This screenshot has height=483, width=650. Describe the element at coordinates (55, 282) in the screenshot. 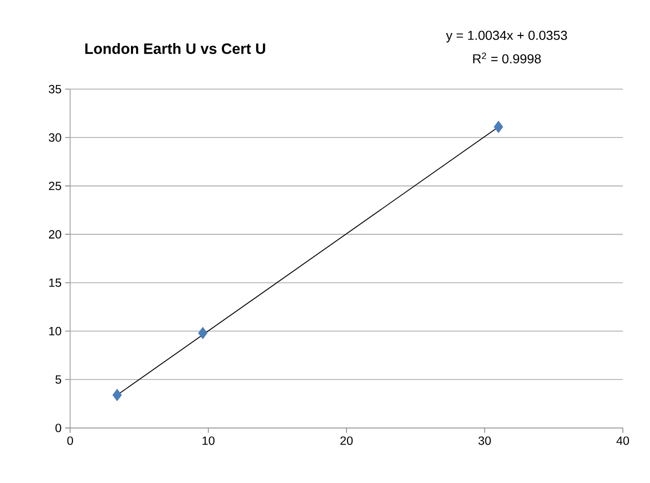

I see `y-tick-label: 15` at that location.